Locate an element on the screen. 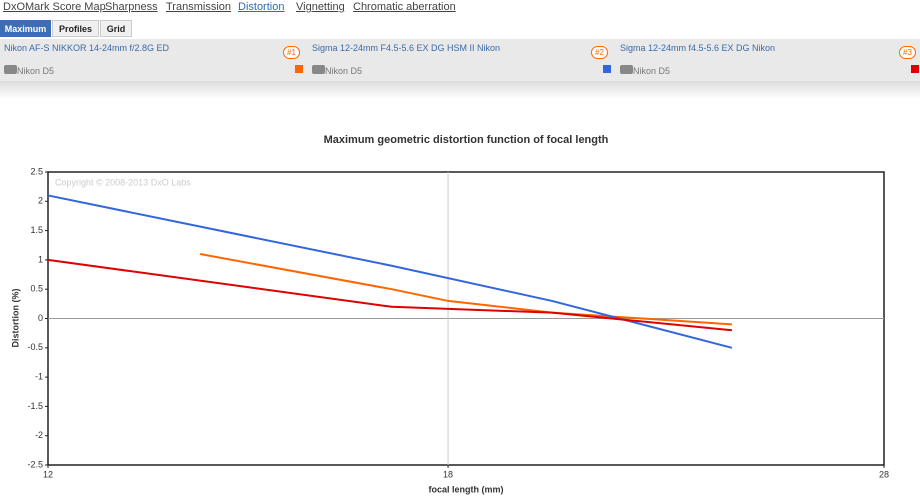 This screenshot has height=498, width=920. y-tick-label: -1 is located at coordinates (39, 376).